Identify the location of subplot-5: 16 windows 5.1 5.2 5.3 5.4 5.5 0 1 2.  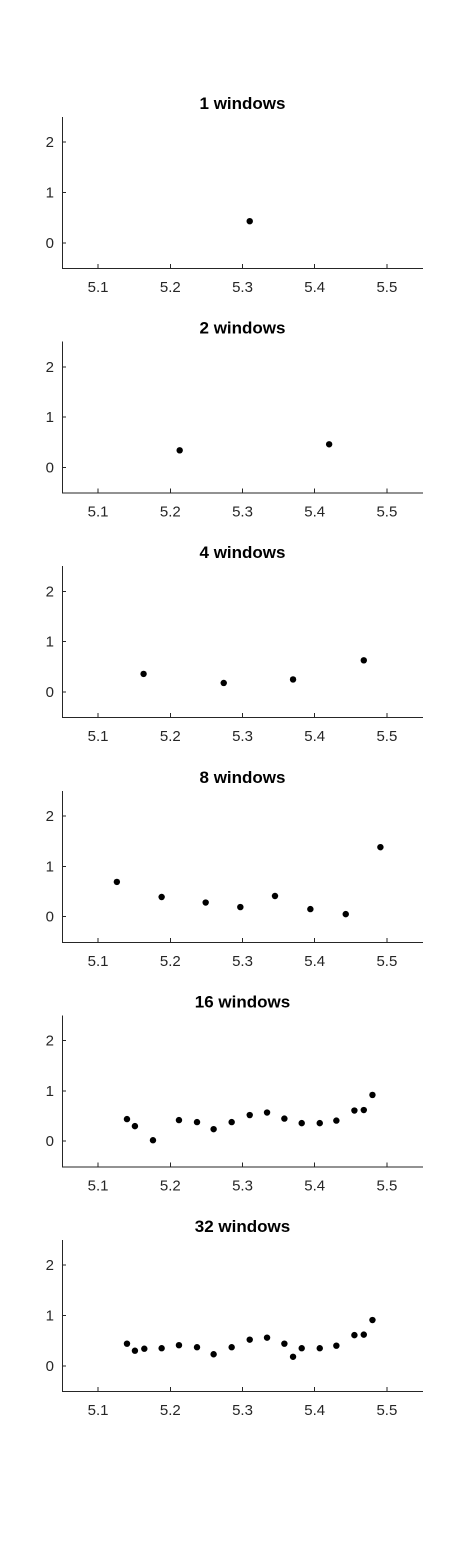
(234, 1093).